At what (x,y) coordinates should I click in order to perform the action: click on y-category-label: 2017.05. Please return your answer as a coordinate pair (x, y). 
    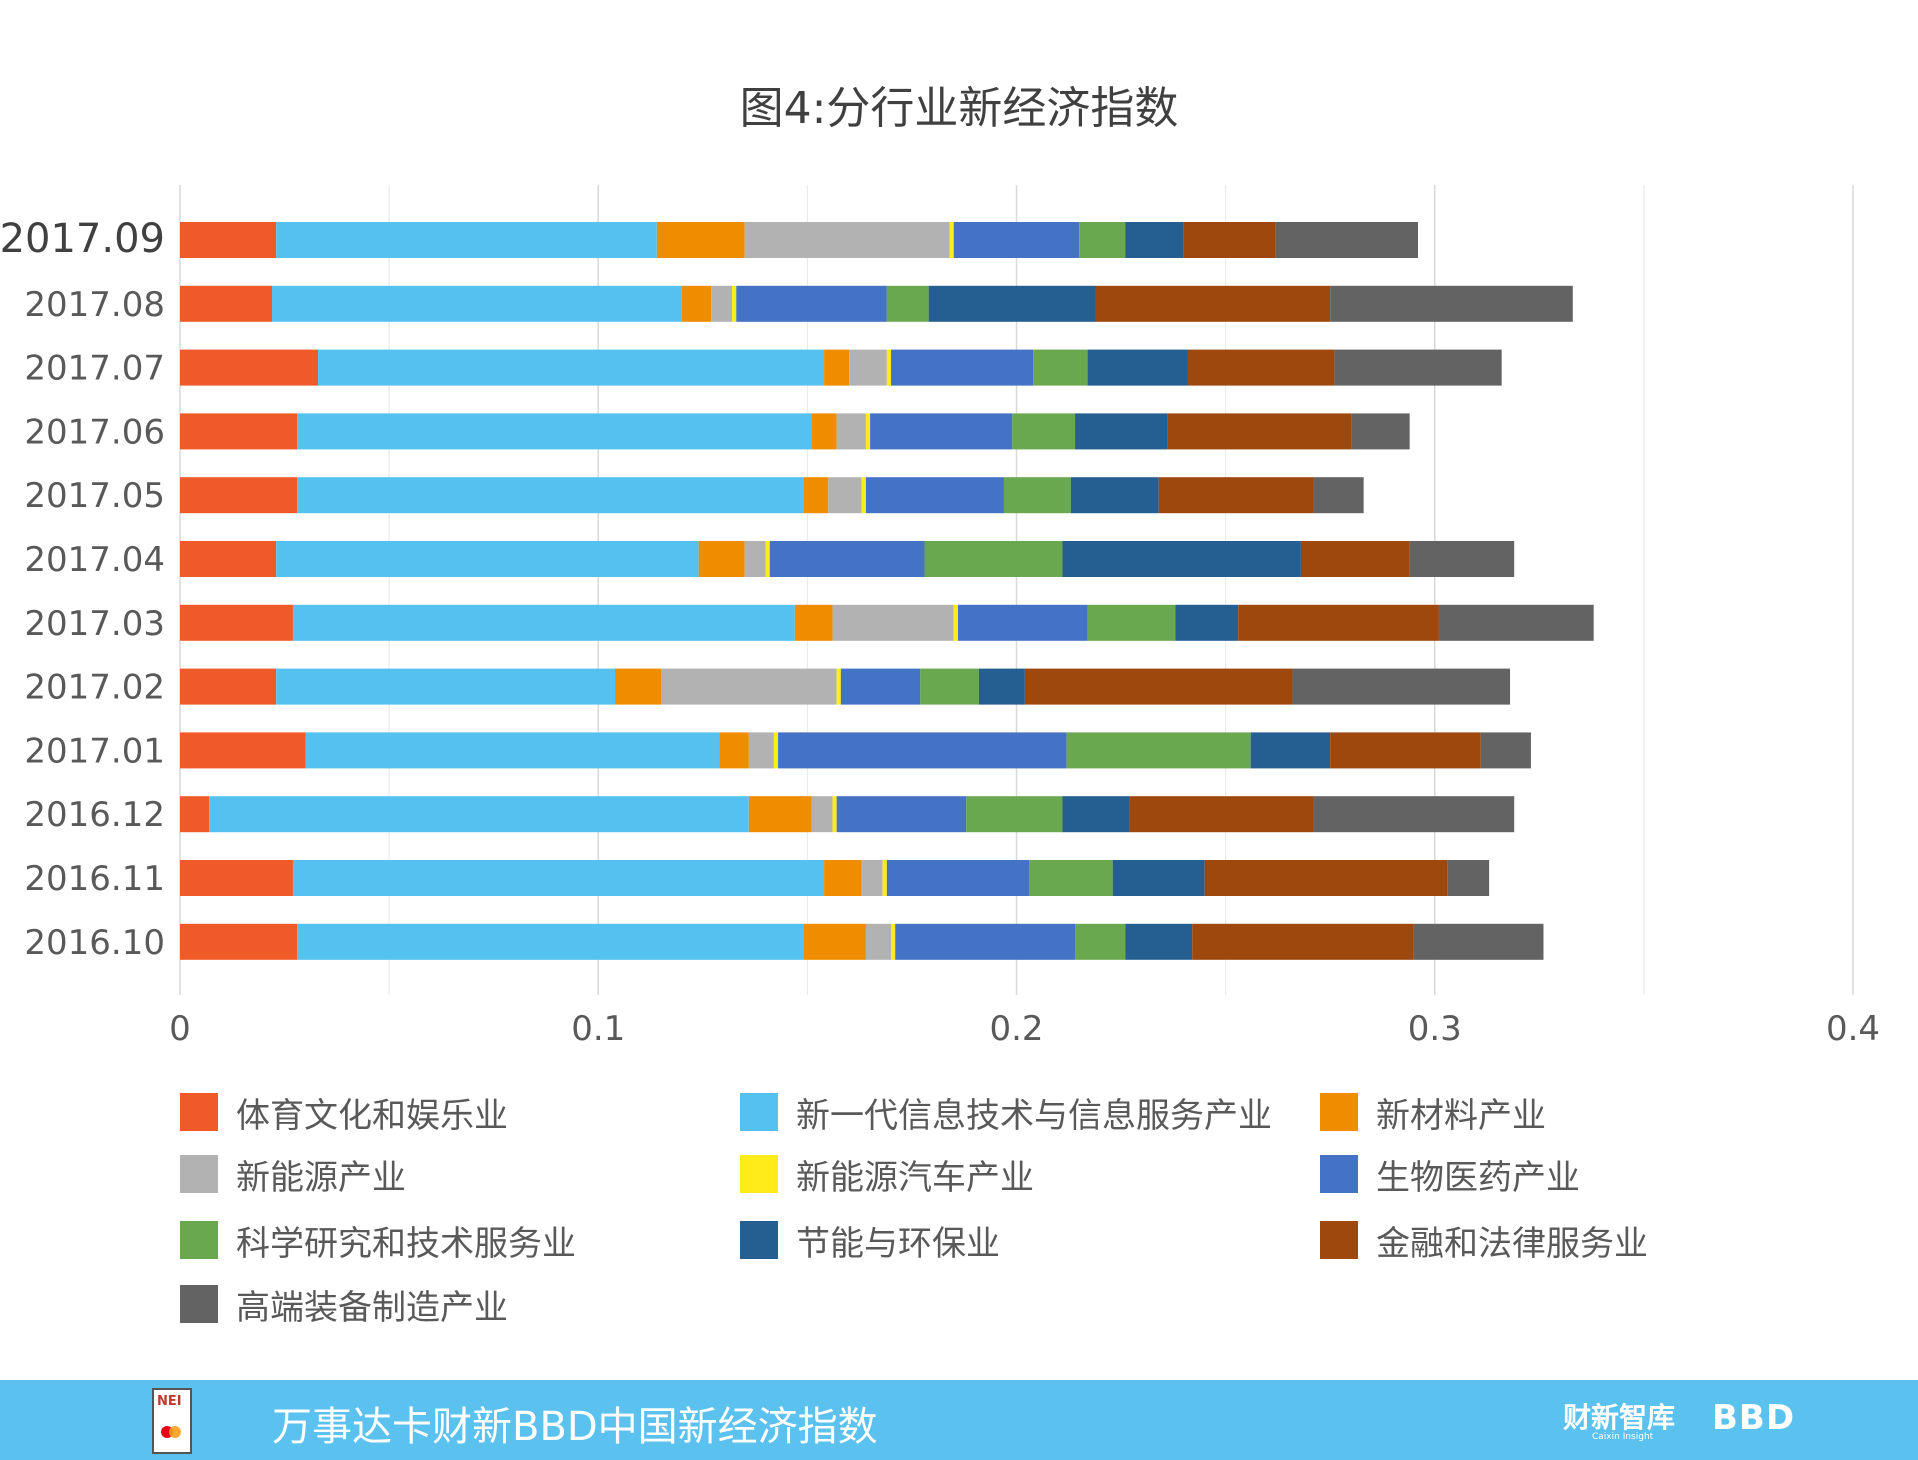
    Looking at the image, I should click on (94, 496).